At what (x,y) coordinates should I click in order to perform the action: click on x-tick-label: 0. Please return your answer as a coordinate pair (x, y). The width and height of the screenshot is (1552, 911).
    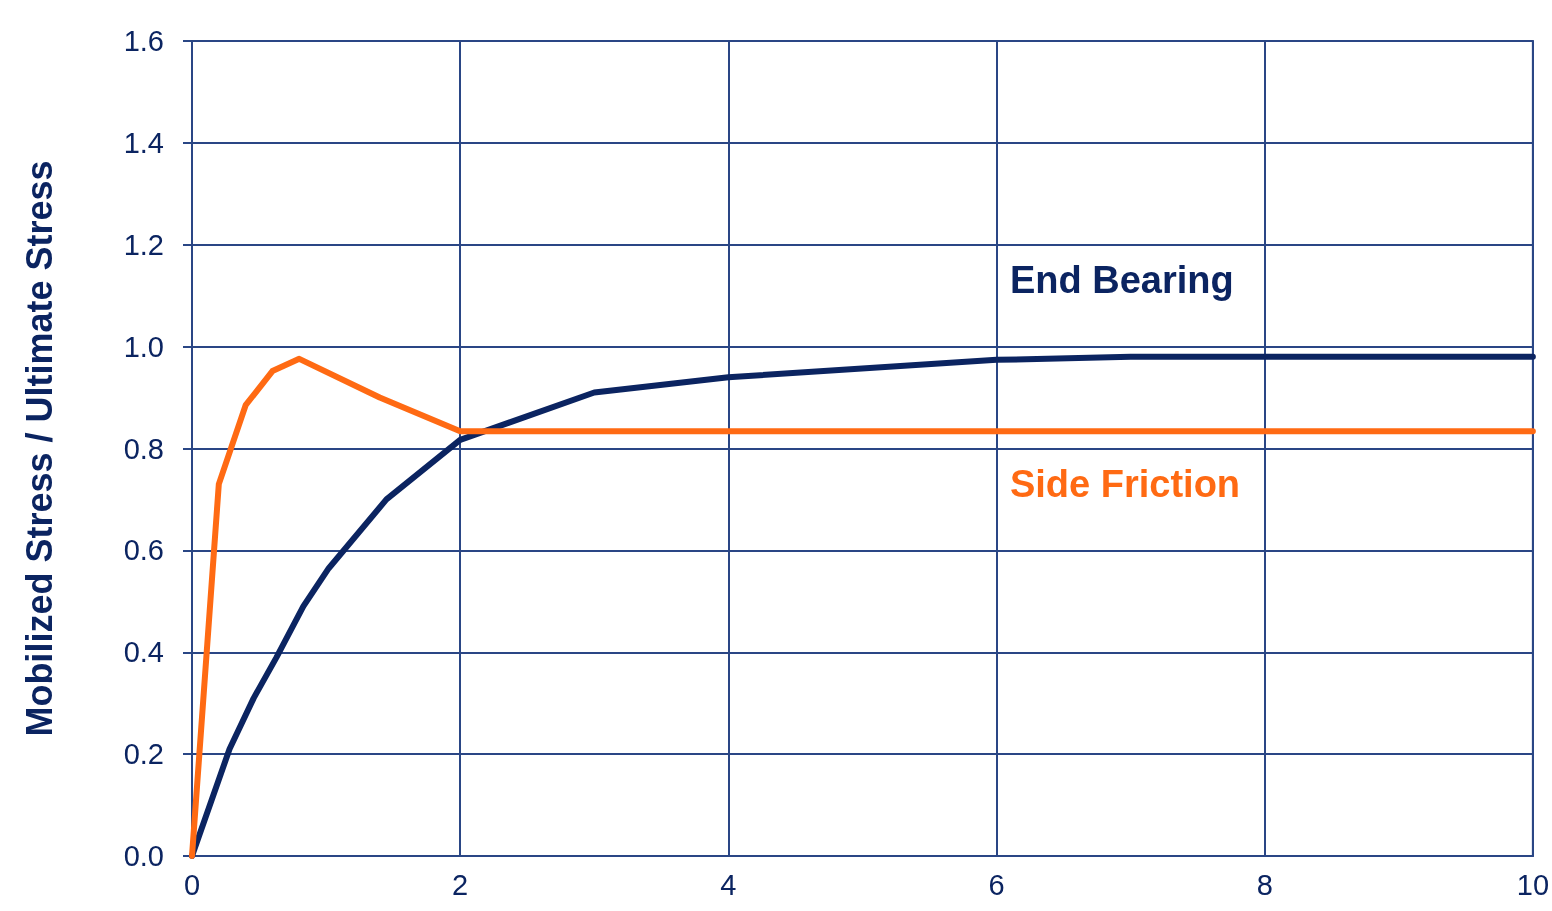
    Looking at the image, I should click on (192, 884).